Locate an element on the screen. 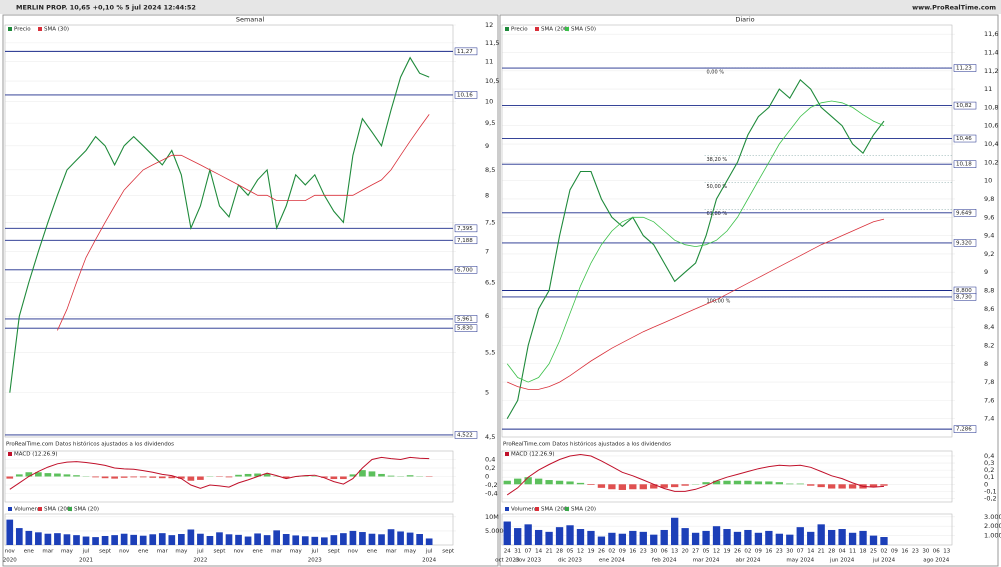  level-label: 10,18 is located at coordinates (964, 165).